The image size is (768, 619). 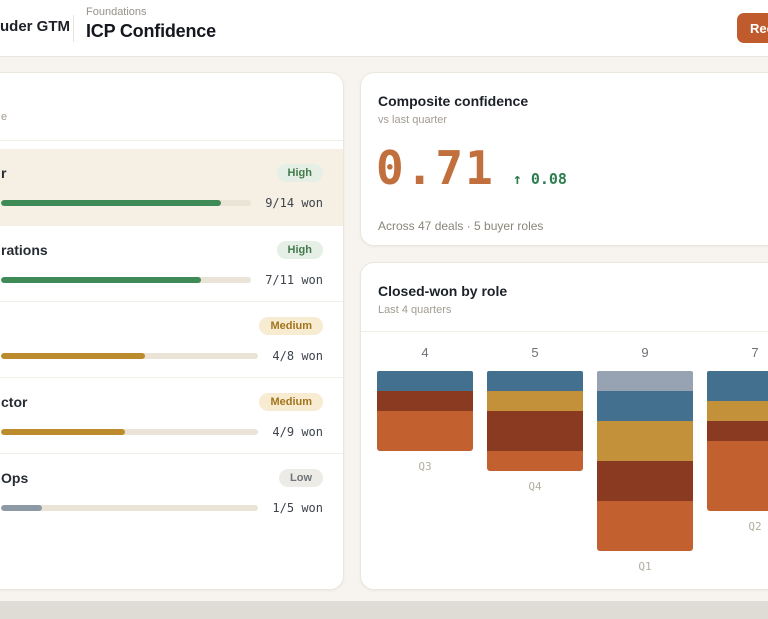 What do you see at coordinates (425, 466) in the screenshot?
I see `bar-quarter-label: Q3` at bounding box center [425, 466].